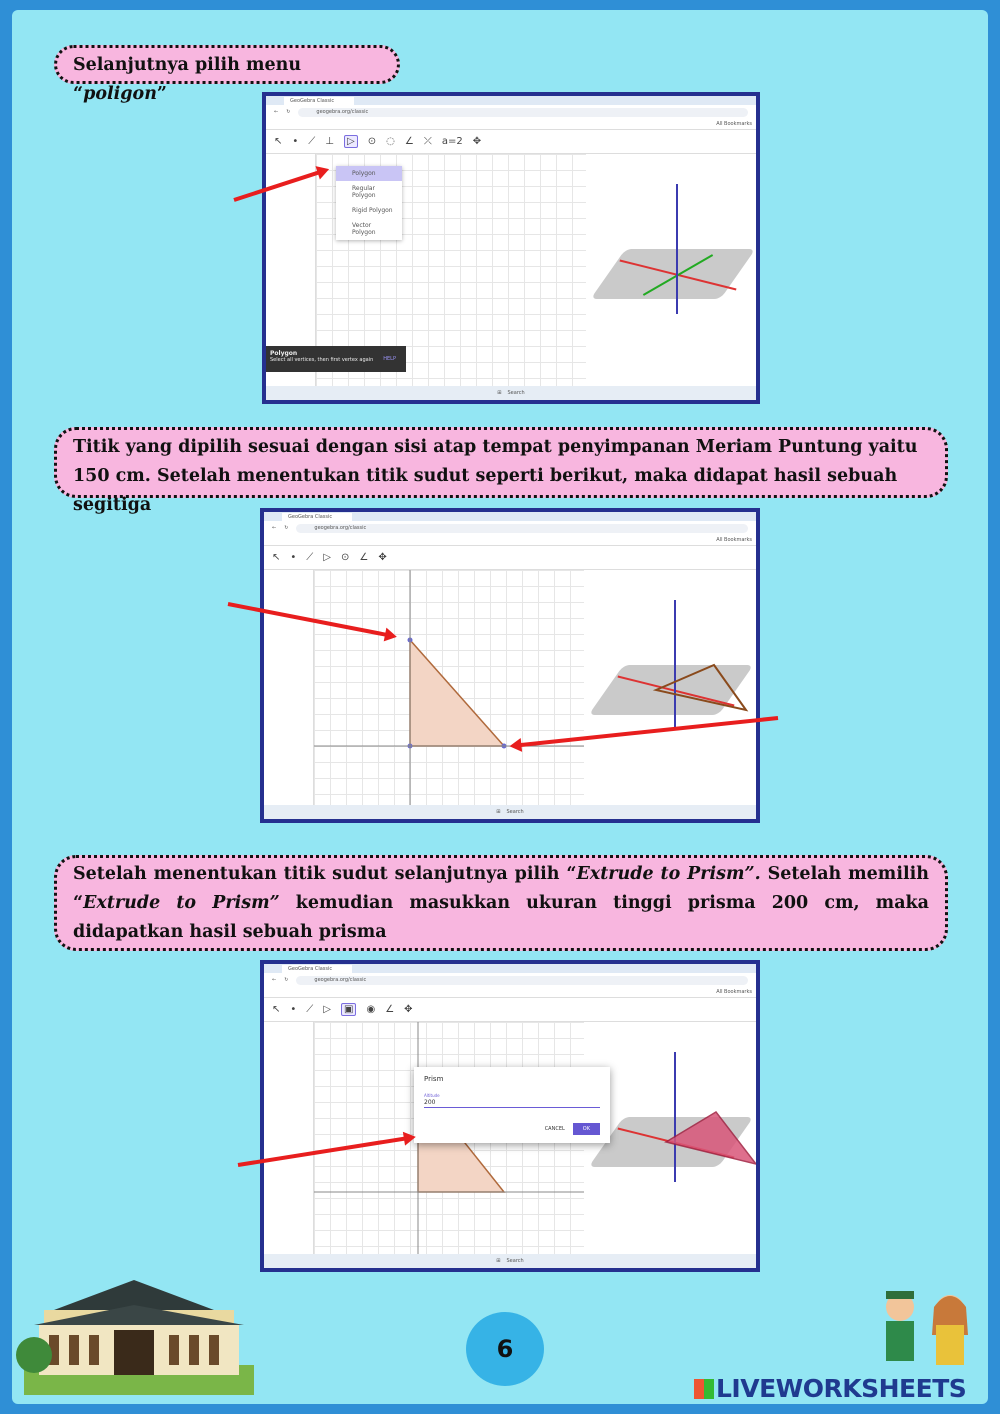 The width and height of the screenshot is (1000, 1414). I want to click on conic-tool-icon: ◌, so click(390, 141).